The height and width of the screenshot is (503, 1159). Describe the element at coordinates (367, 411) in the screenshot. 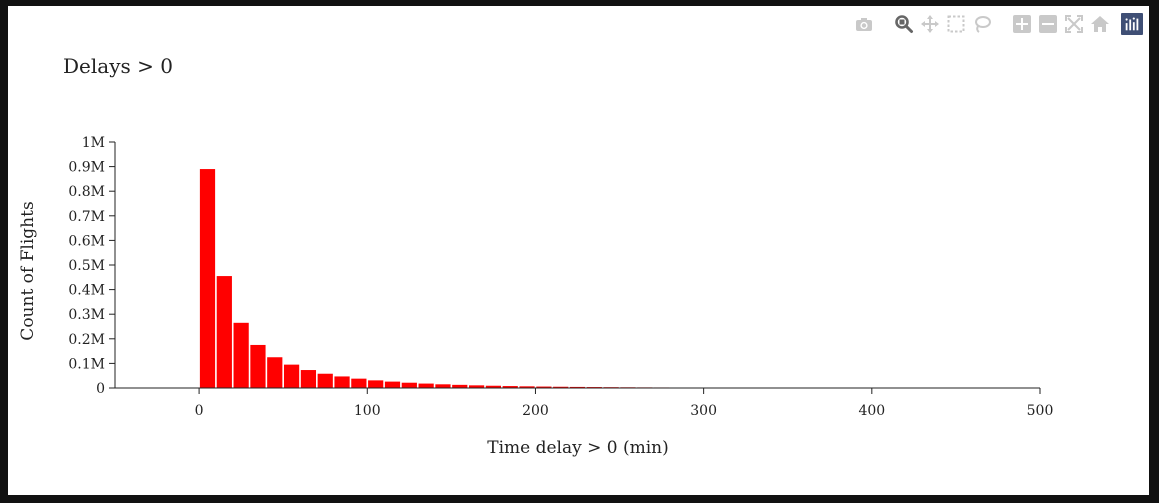

I see `x-tick-label: 100` at that location.